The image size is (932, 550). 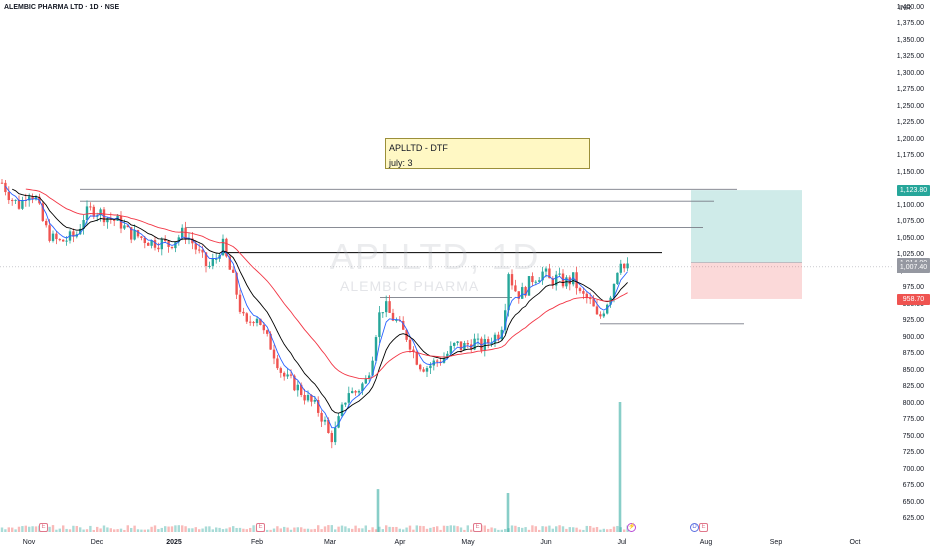 I want to click on text-note-annotation: APLLTD - DTF july: 3, so click(x=487, y=153).